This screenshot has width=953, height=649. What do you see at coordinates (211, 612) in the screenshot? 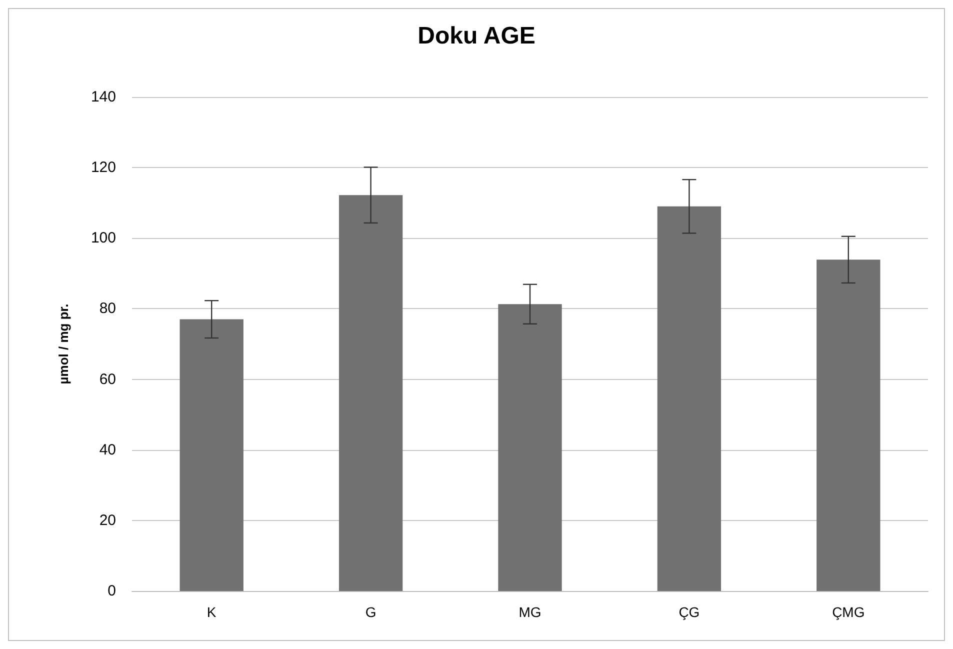
I see `x-tick-label: K` at bounding box center [211, 612].